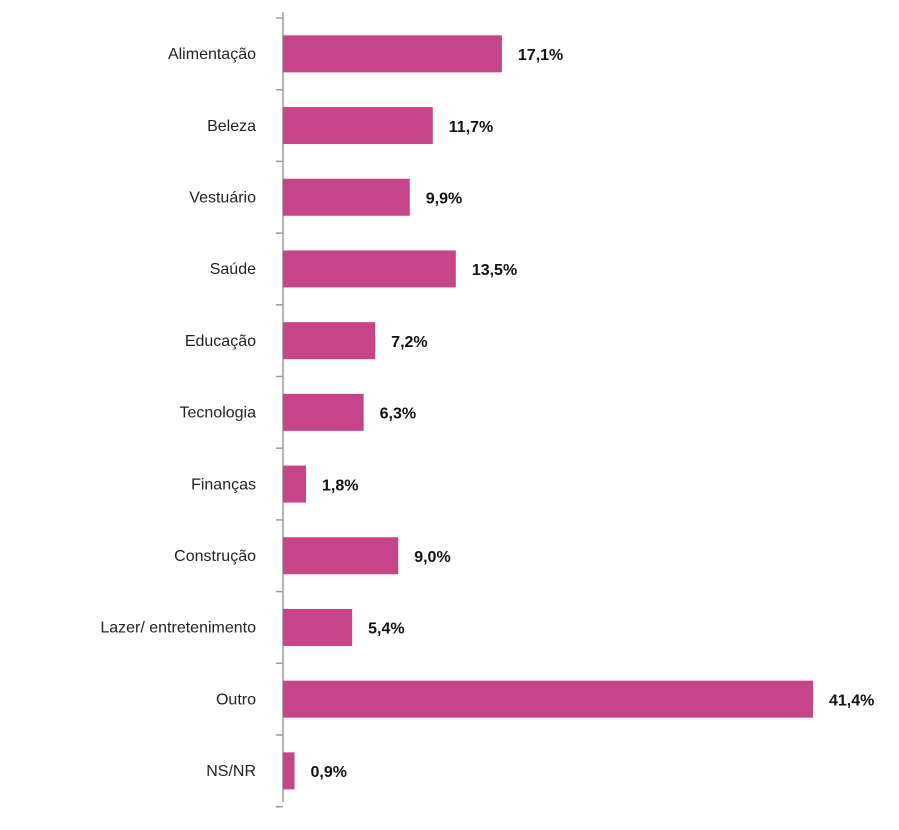 Image resolution: width=899 pixels, height=830 pixels. Describe the element at coordinates (494, 270) in the screenshot. I see `value-label: 13,5%` at that location.